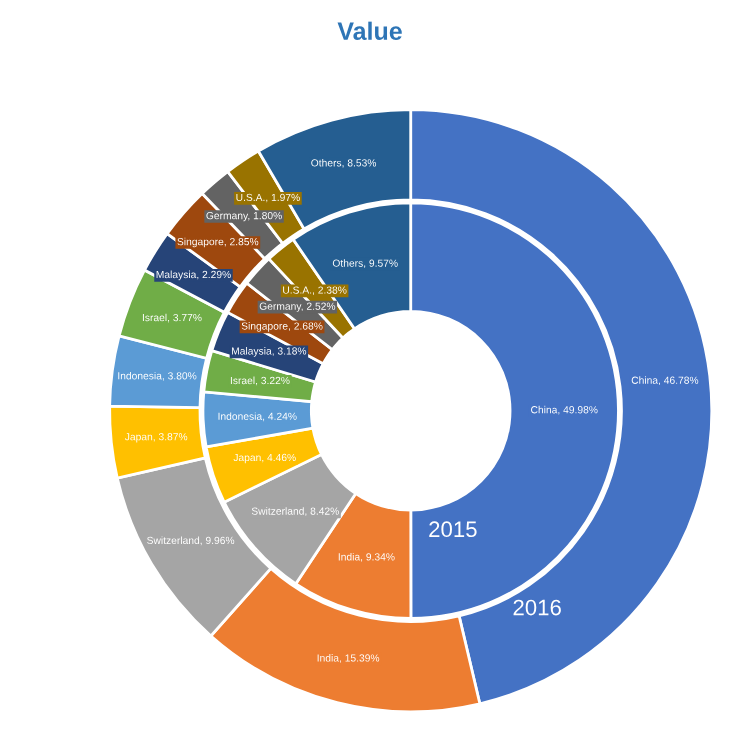 This screenshot has height=740, width=740. What do you see at coordinates (453, 529) in the screenshot?
I see `slice-label: 2015` at bounding box center [453, 529].